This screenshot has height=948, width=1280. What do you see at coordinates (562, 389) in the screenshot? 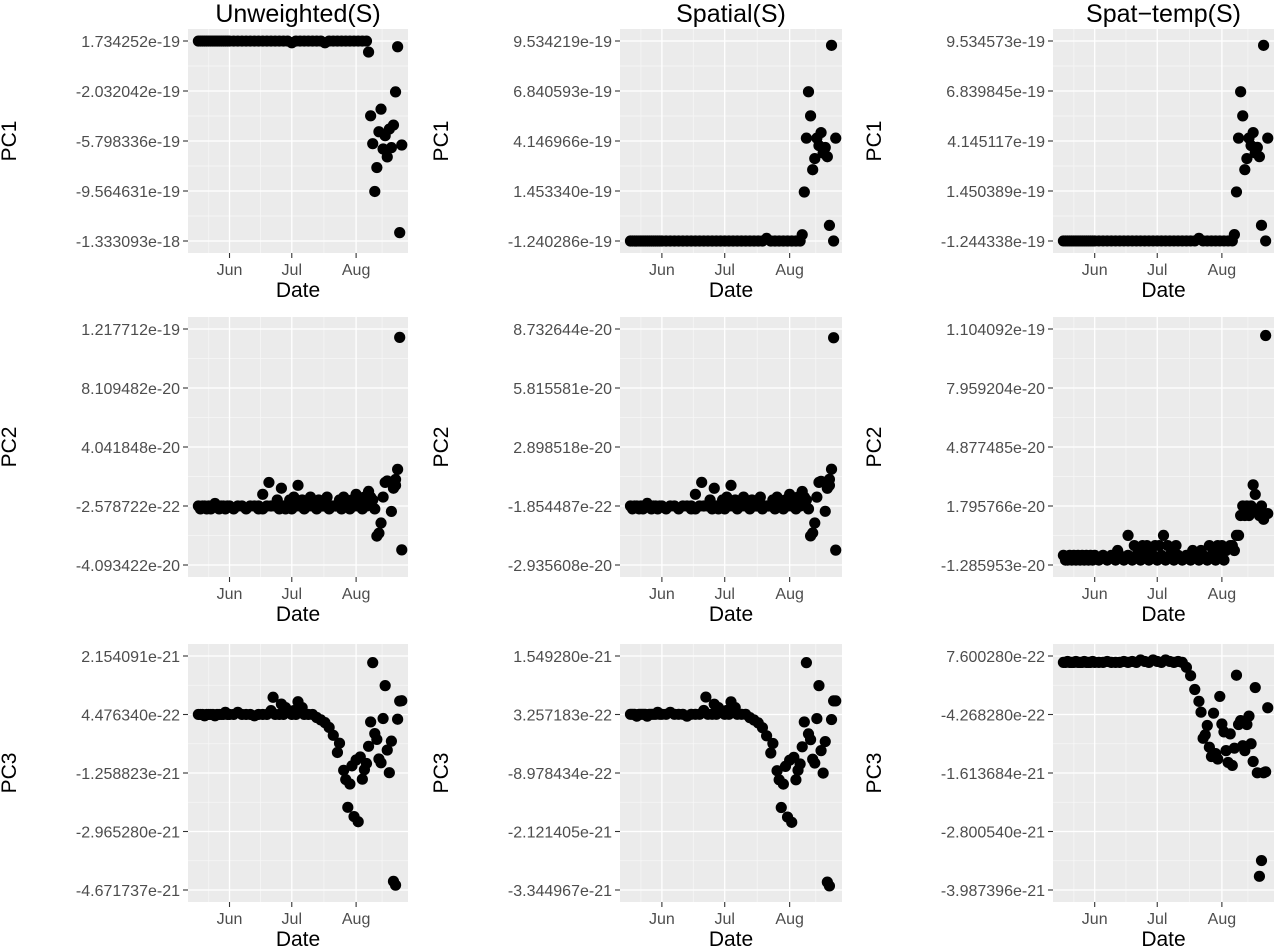
I see `y-tick-label: 5.815581e-20` at bounding box center [562, 389].